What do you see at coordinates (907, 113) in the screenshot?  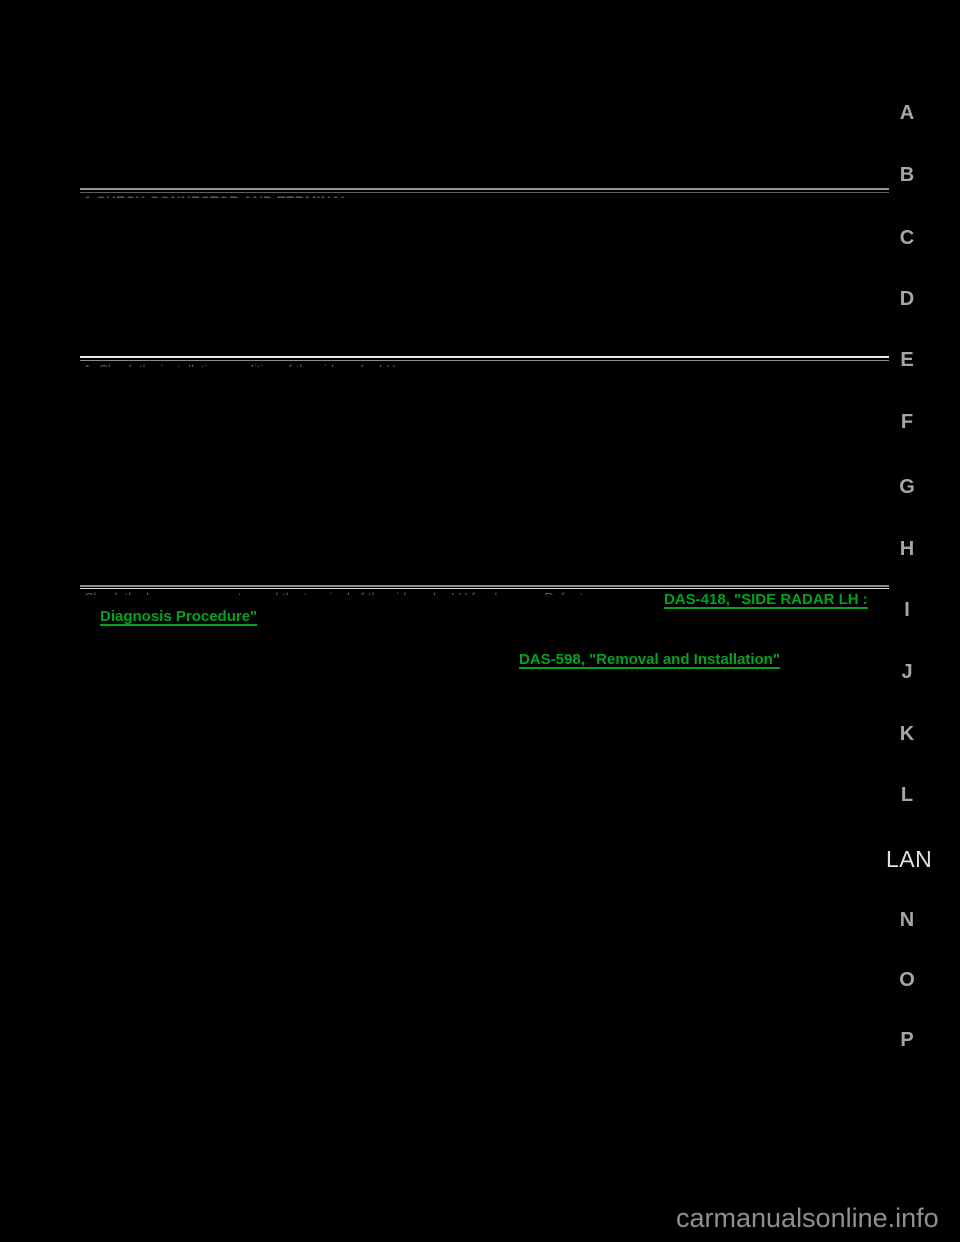 I see `section-tab-a: A` at bounding box center [907, 113].